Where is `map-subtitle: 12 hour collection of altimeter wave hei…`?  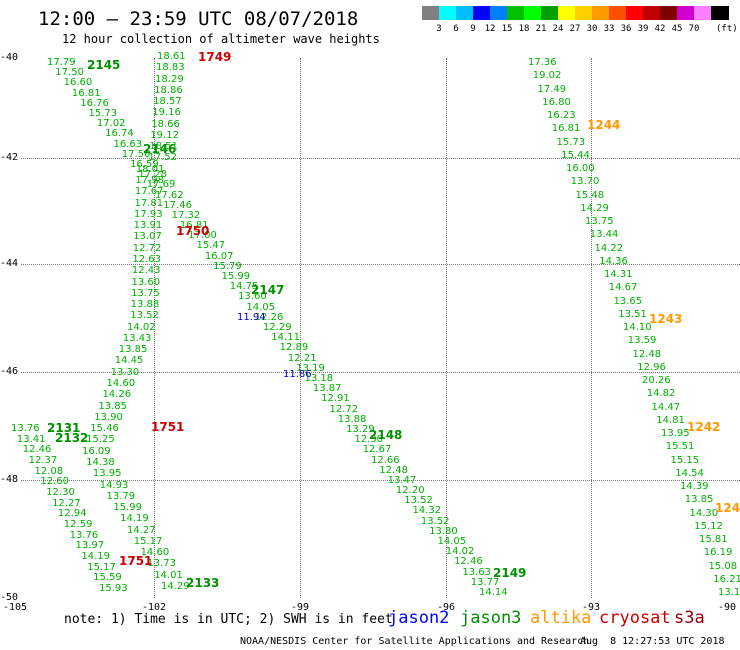 map-subtitle: 12 hour collection of altimeter wave hei… is located at coordinates (221, 39).